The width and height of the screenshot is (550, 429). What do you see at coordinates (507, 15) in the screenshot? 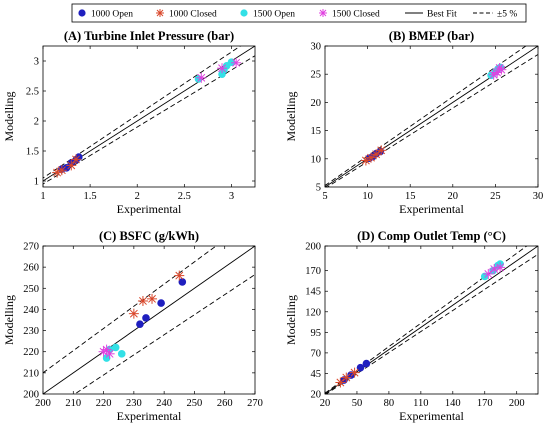
I see `legend-label-band: ±5 %` at bounding box center [507, 15].